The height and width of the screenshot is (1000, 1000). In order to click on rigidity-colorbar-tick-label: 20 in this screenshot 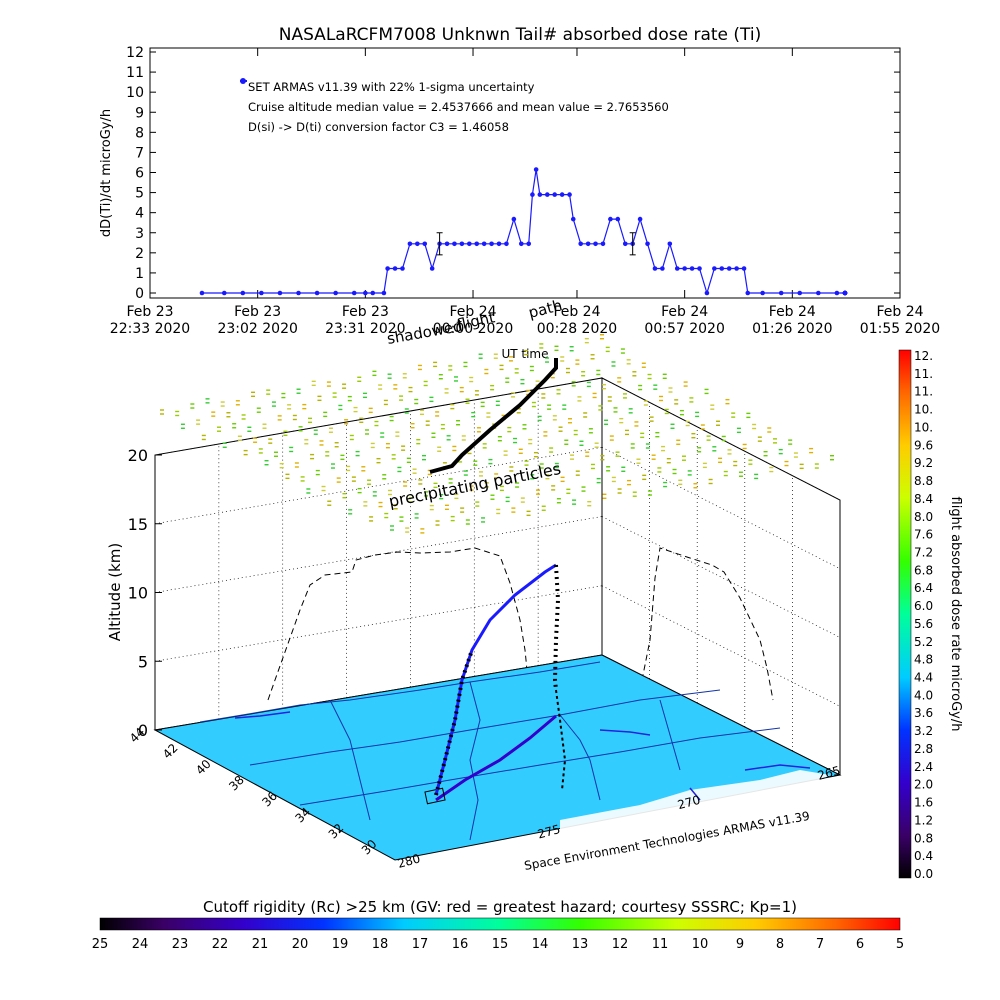, I will do `click(300, 944)`.